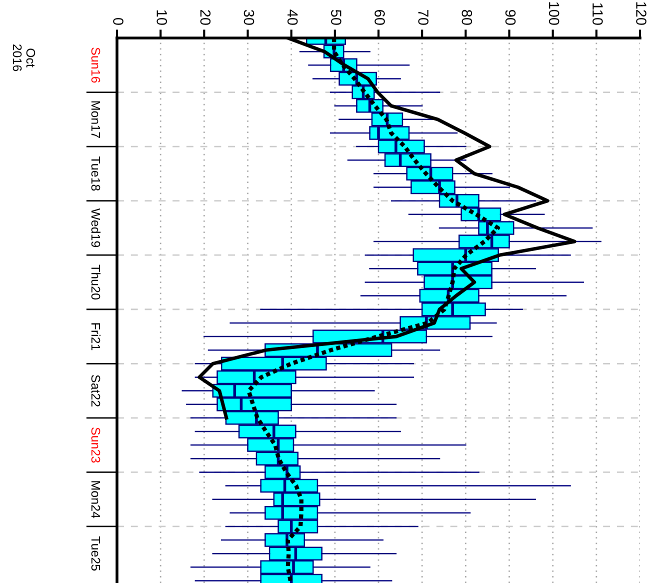 This screenshot has height=583, width=655. What do you see at coordinates (467, 17) in the screenshot?
I see `x-tick-label: 80` at bounding box center [467, 17].